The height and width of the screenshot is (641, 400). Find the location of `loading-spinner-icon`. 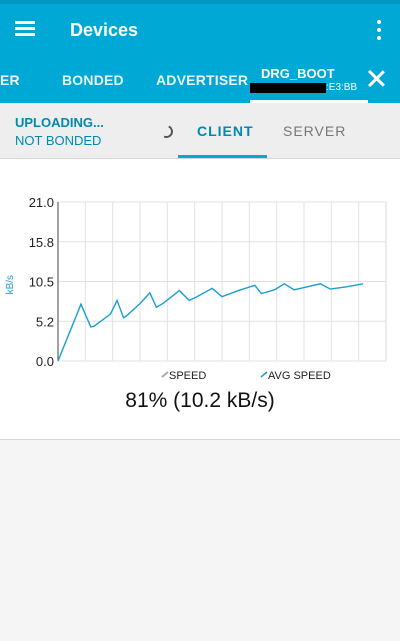

loading-spinner-icon is located at coordinates (166, 131).